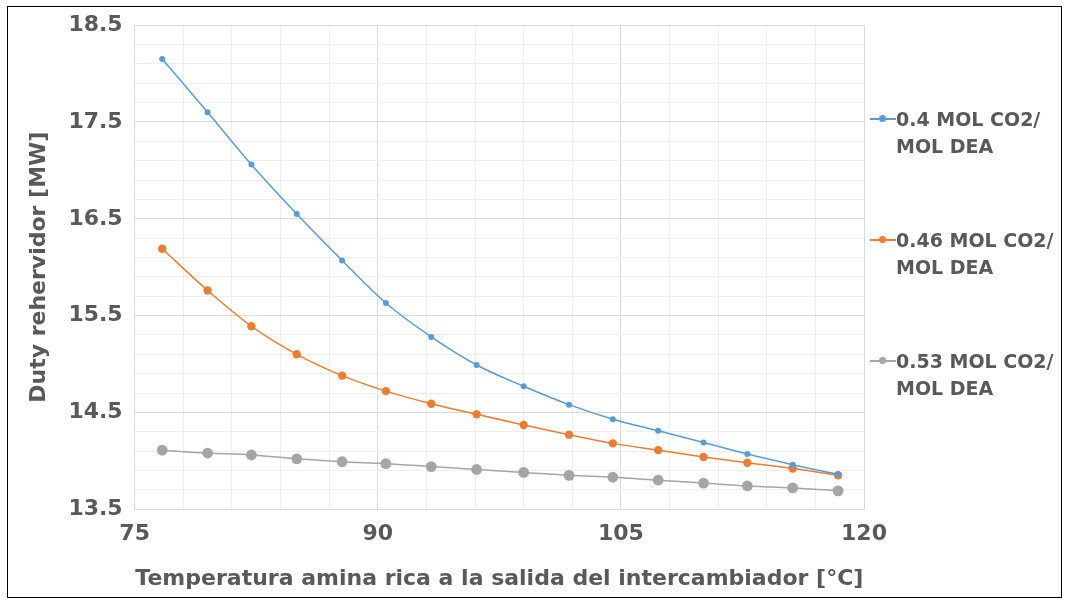 The image size is (1069, 604). I want to click on legend-label: 0.46 MOL CO2/ MOL DEA, so click(975, 254).